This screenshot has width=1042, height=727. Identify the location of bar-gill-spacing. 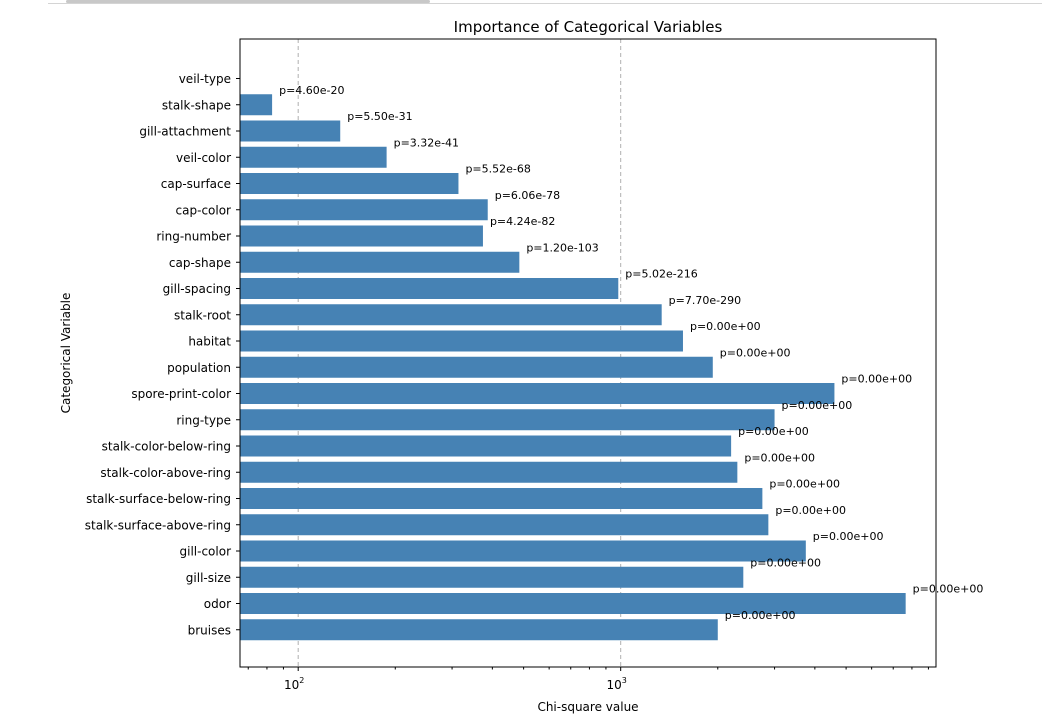
(429, 288).